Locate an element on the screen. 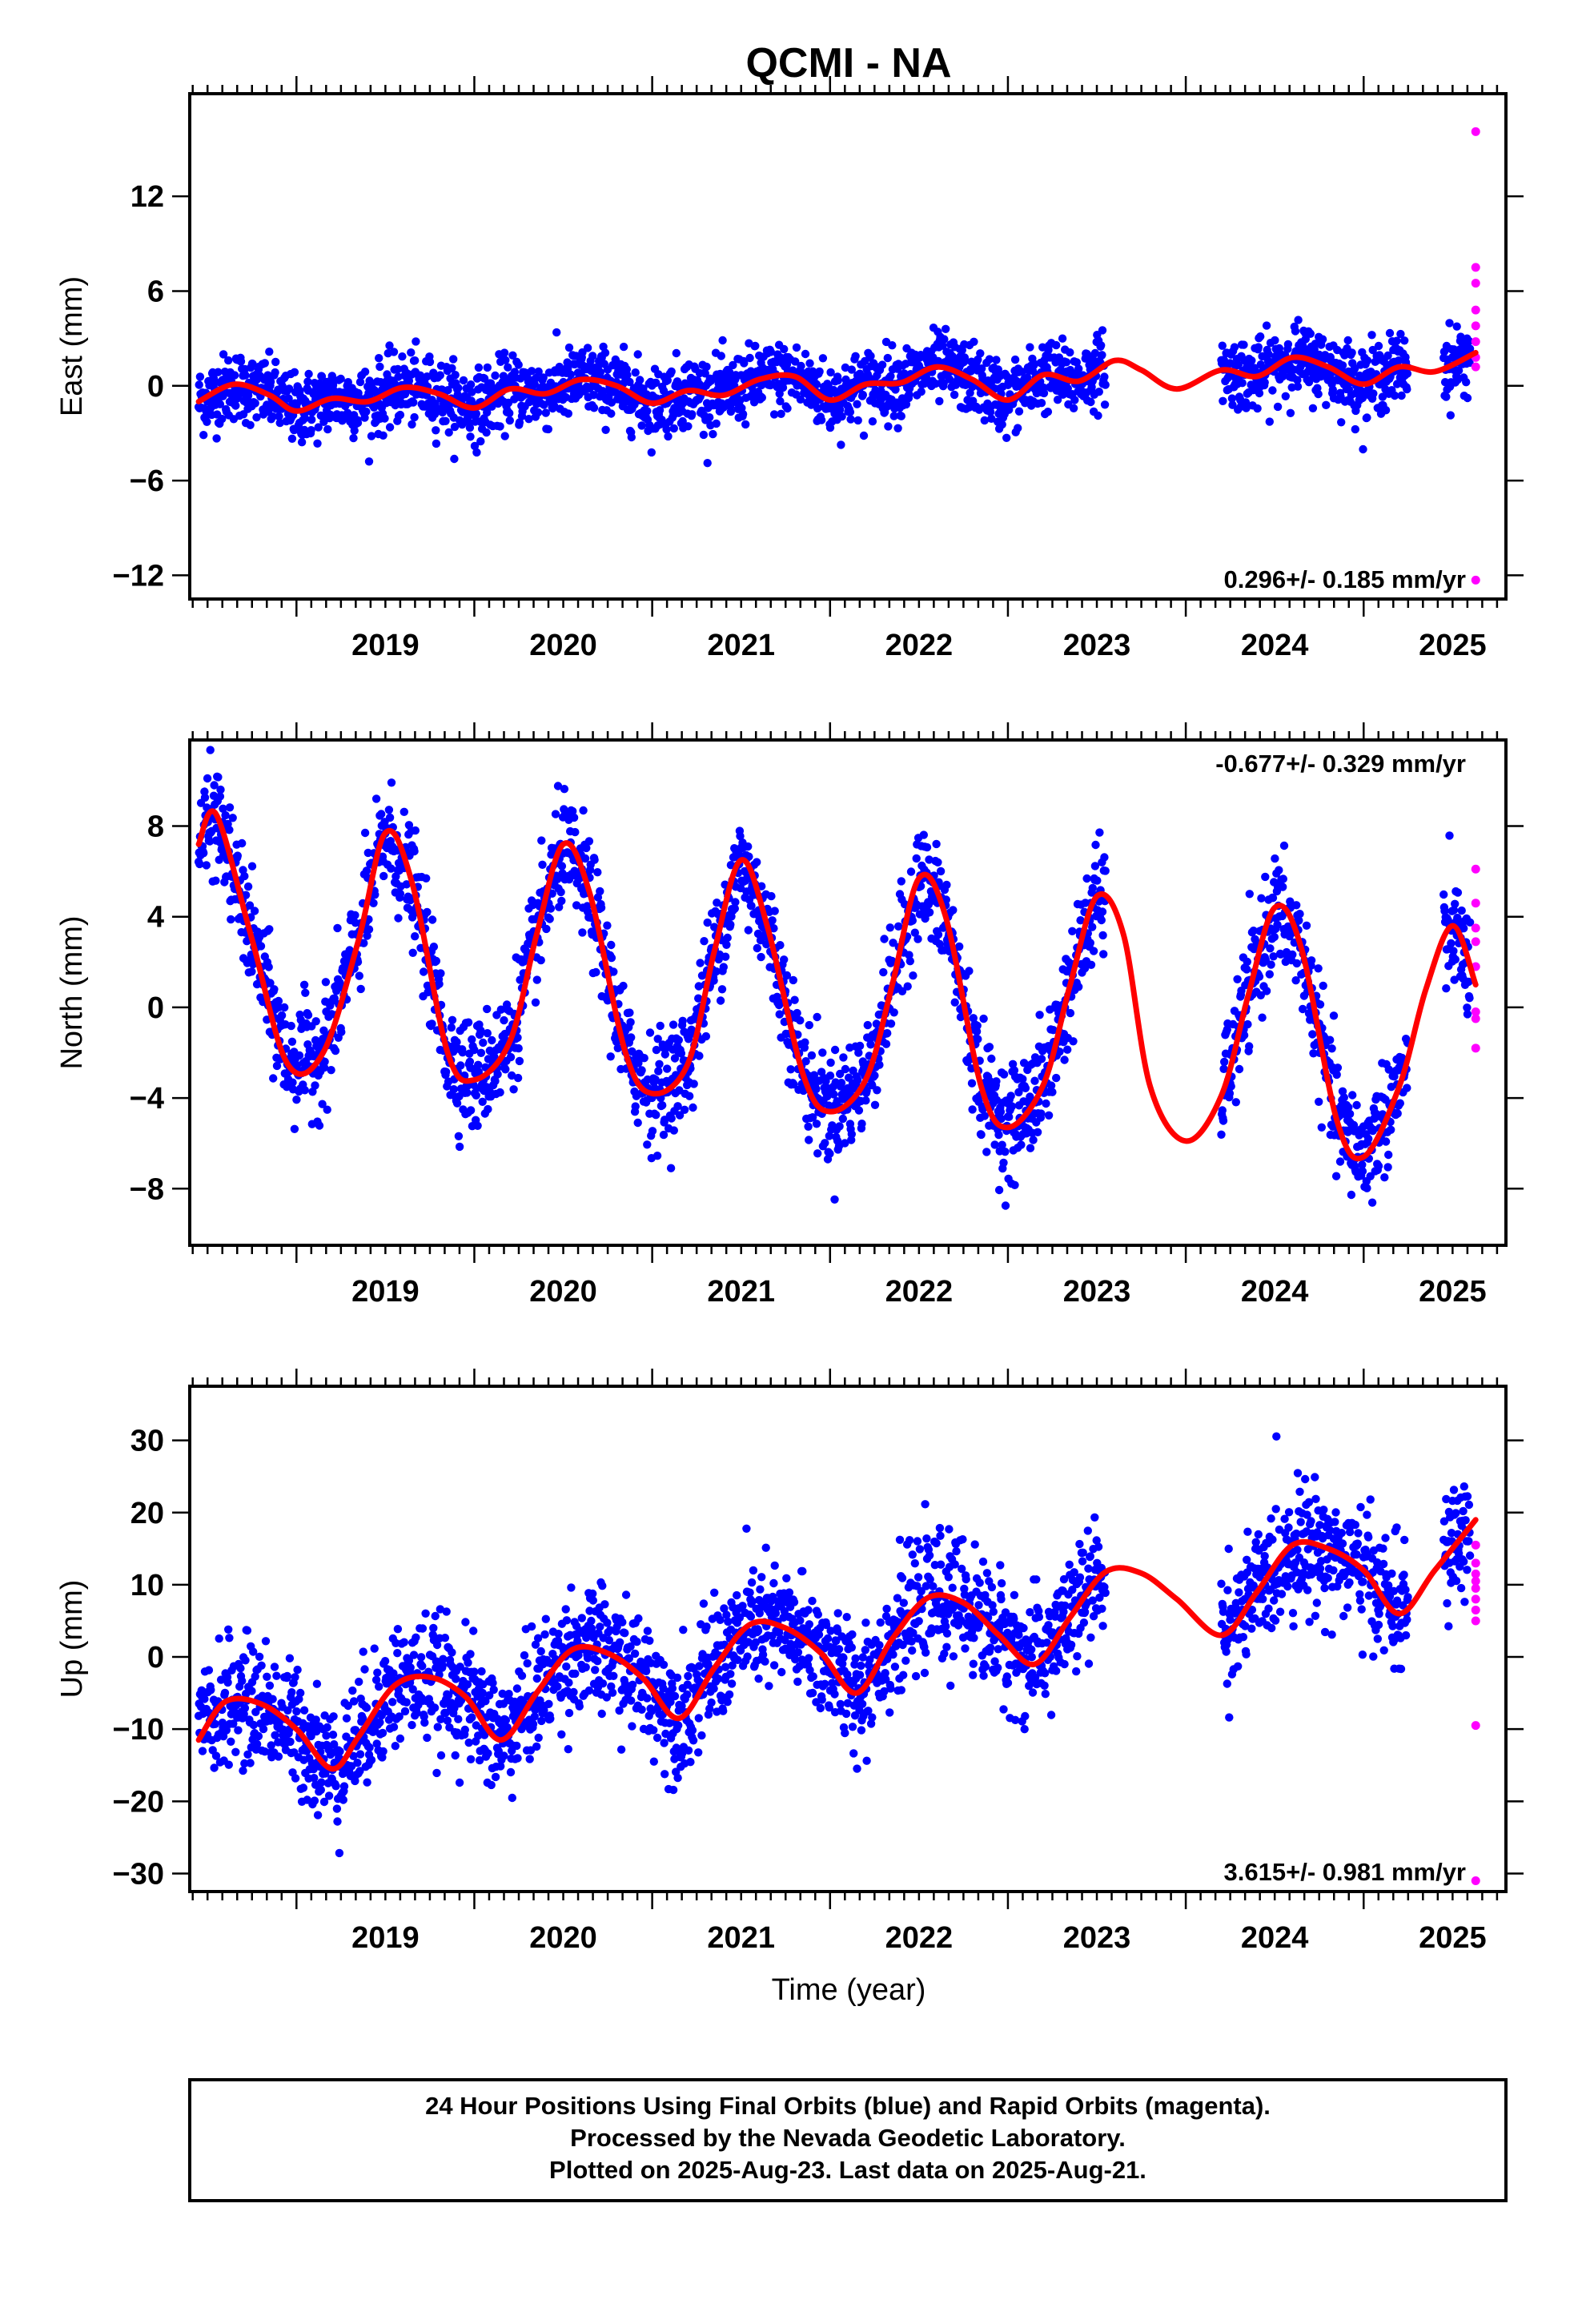  y-axis-label: East (mm) is located at coordinates (72, 346).